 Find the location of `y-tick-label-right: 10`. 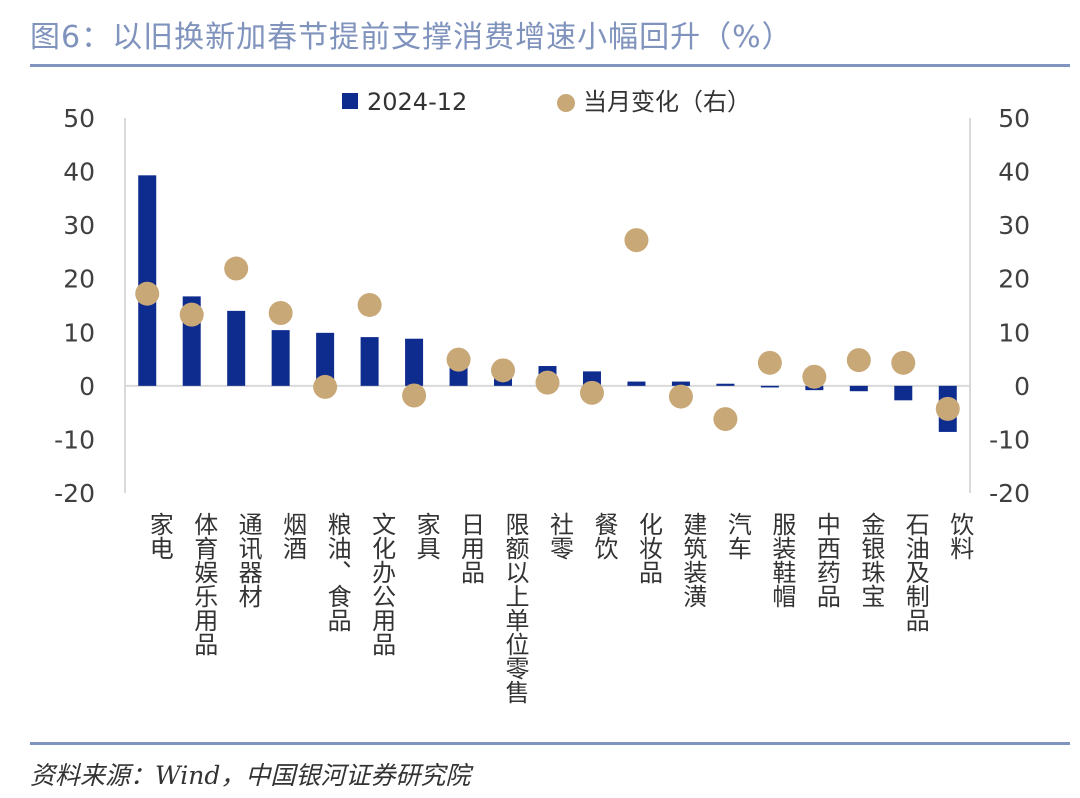

y-tick-label-right: 10 is located at coordinates (1014, 332).